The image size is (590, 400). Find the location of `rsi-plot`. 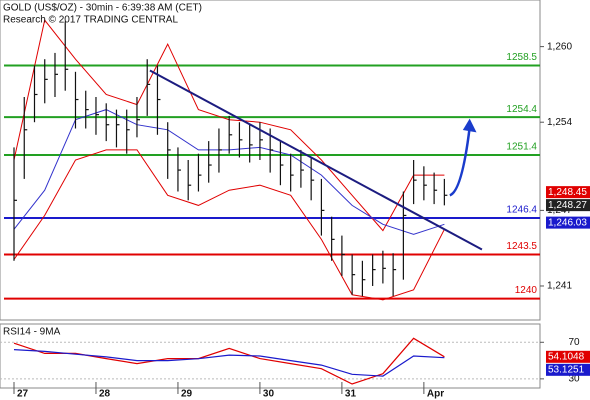

rsi-plot is located at coordinates (270, 361).